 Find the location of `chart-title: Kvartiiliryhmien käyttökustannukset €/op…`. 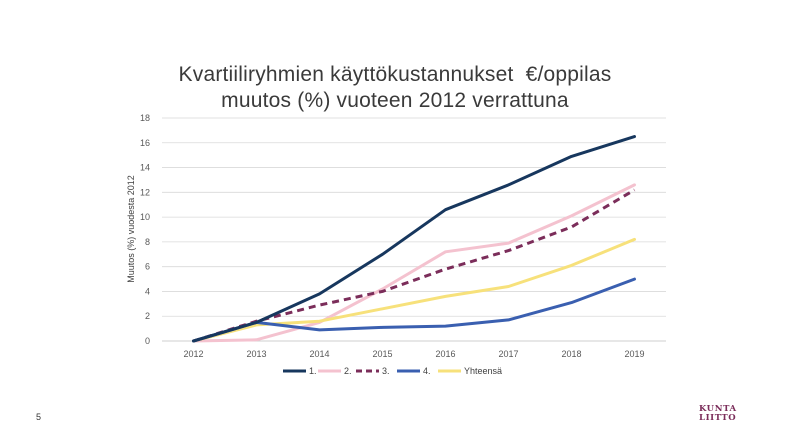

chart-title: Kvartiiliryhmien käyttökustannukset €/op… is located at coordinates (395, 88).